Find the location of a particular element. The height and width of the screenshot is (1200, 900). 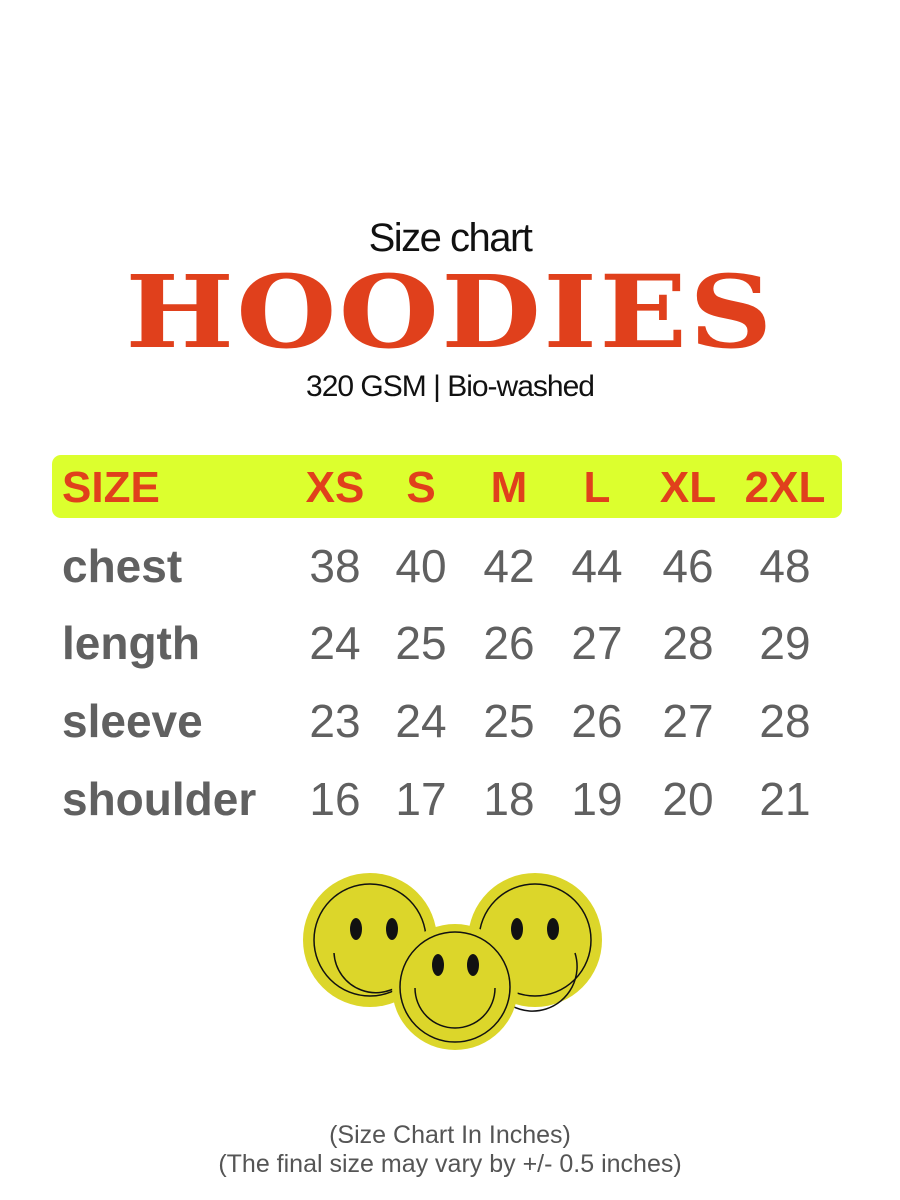

fabric-spec: 320 GSM | Bio-washed is located at coordinates (450, 386).